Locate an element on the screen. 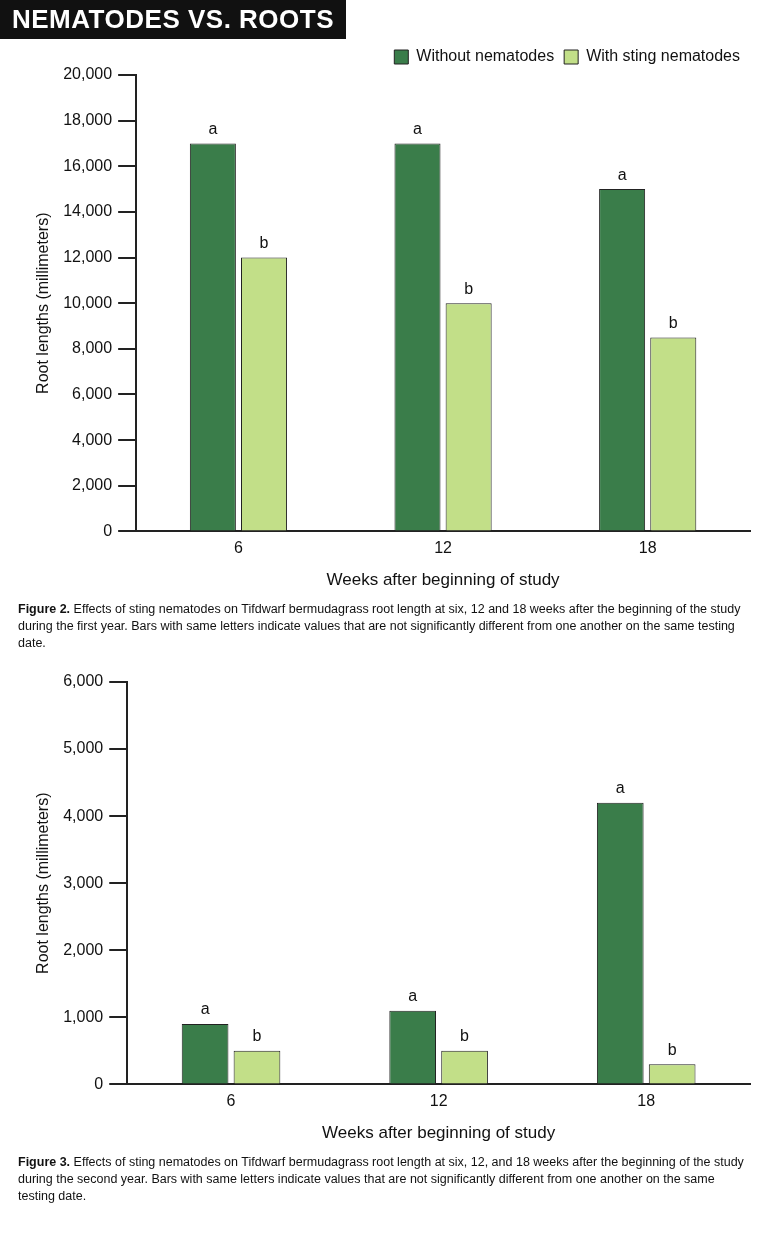 This screenshot has width=770, height=1234. caption: Figure 2. Effects of sting nematodes on Tifdwarf bermudagrass root length at six, 12 and 18 weeks after the beginning of the study during the first year. Bars with same letters indicate values that are not significantly different from one another on the same testing date. is located at coordinates (379, 626).